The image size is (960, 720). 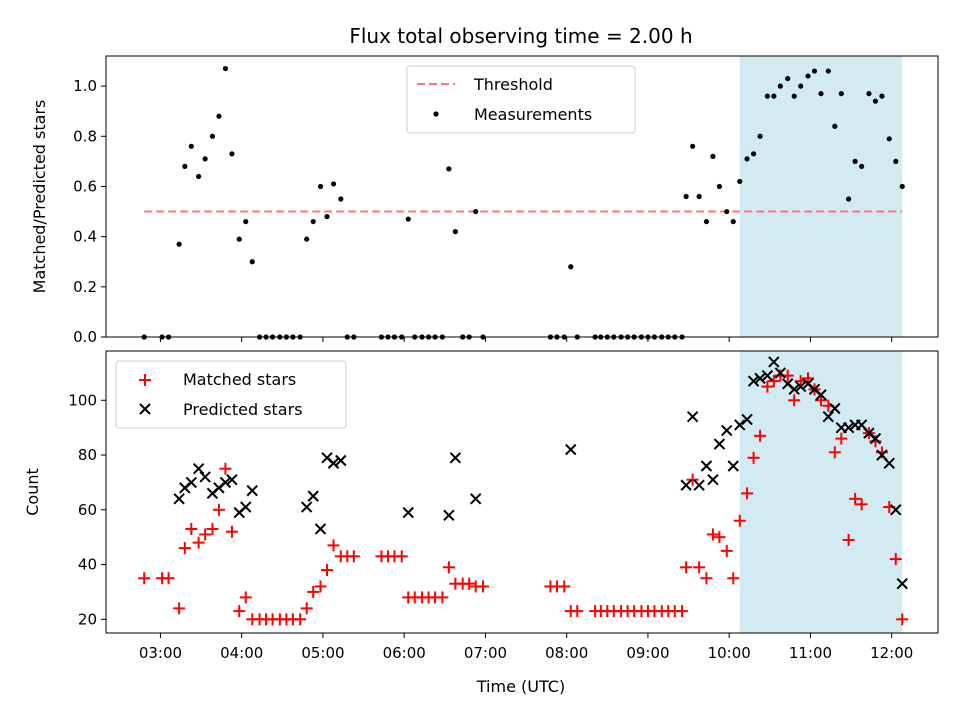 What do you see at coordinates (85, 86) in the screenshot?
I see `y-tick-label: 1.0` at bounding box center [85, 86].